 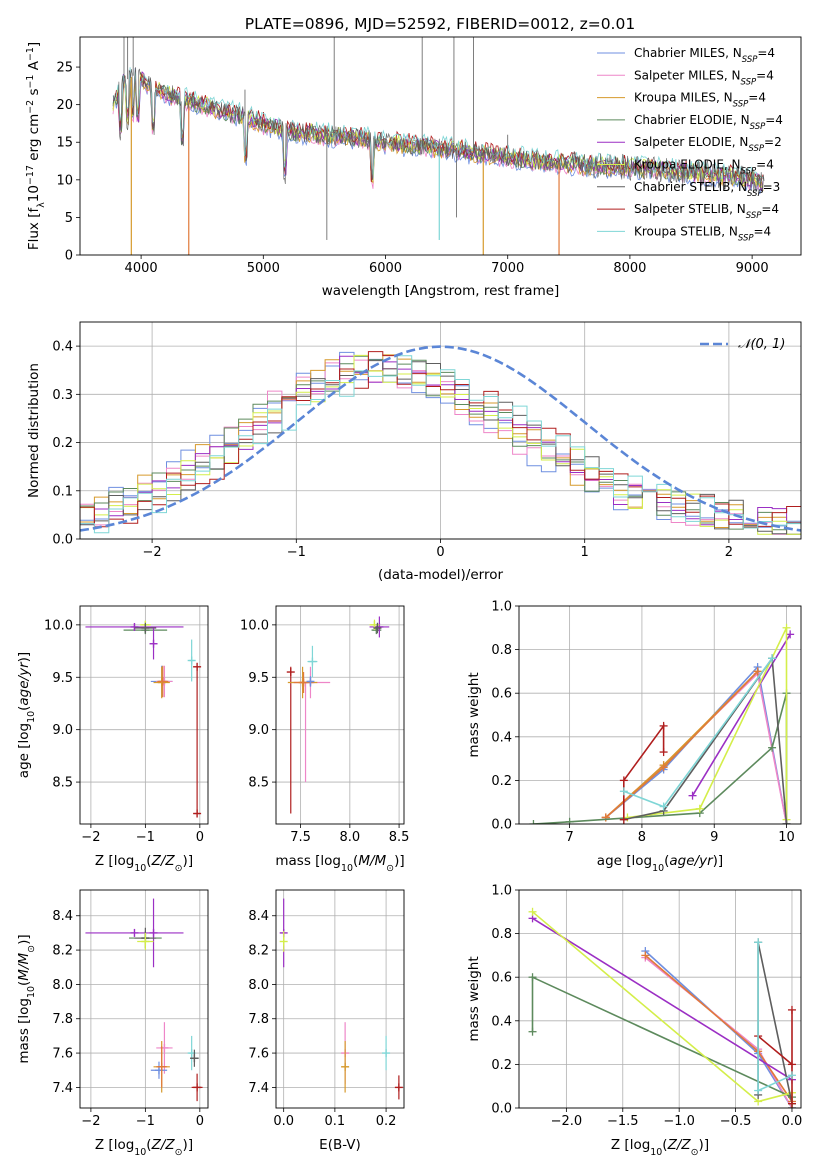 I want to click on legend-label: Kroupa STELIB, NSSP=4, so click(x=702, y=233).